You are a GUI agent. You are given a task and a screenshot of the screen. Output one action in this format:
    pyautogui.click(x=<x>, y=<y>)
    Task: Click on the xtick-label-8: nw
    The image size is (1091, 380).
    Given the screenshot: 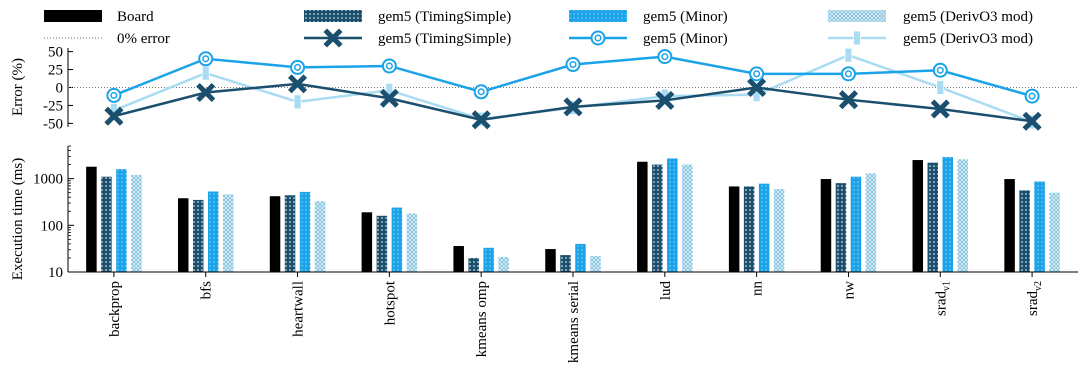 What is the action you would take?
    pyautogui.click(x=849, y=290)
    